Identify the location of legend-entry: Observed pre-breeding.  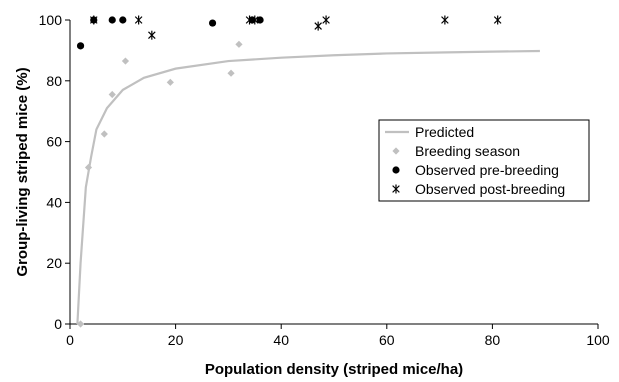
(487, 170).